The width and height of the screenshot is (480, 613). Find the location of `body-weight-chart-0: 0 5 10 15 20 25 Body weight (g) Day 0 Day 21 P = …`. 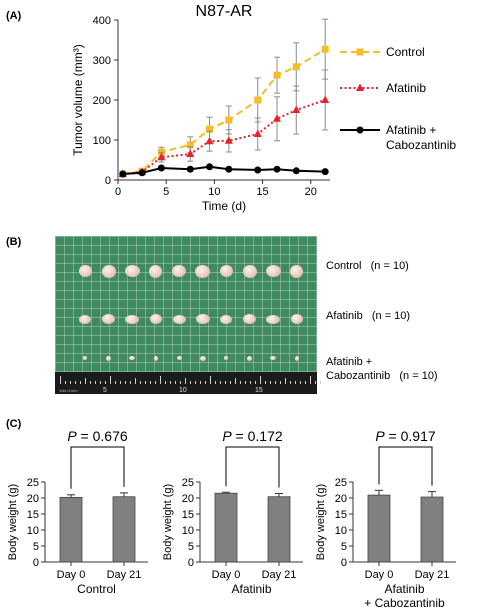

body-weight-chart-0: 0 5 10 15 20 25 Body weight (g) Day 0 Day 21 P = … is located at coordinates (77, 512).